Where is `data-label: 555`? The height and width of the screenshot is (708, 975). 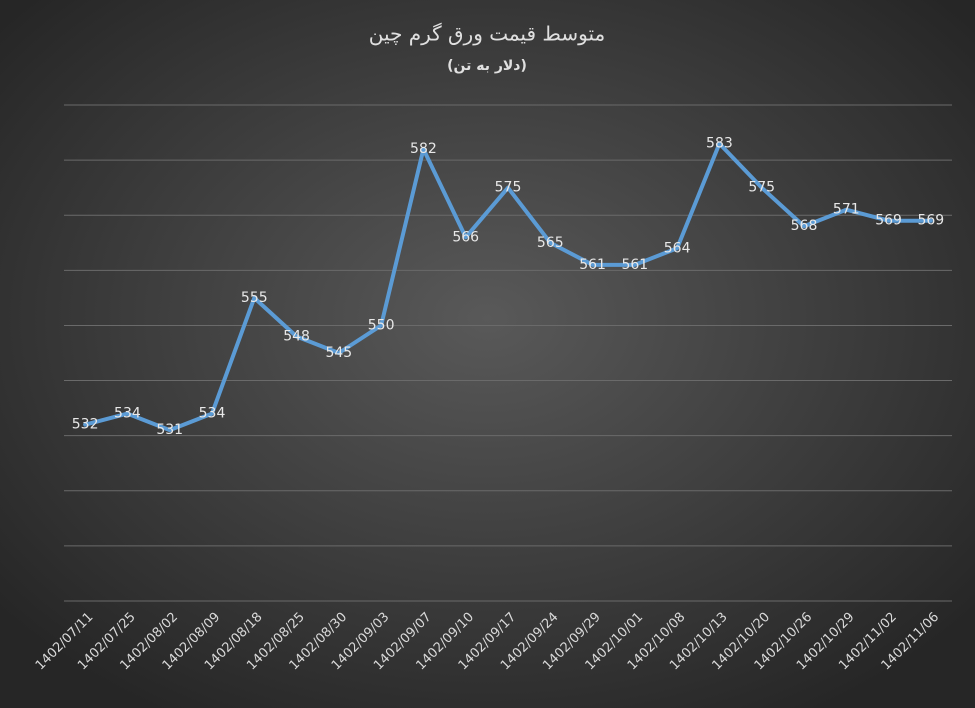 data-label: 555 is located at coordinates (254, 298).